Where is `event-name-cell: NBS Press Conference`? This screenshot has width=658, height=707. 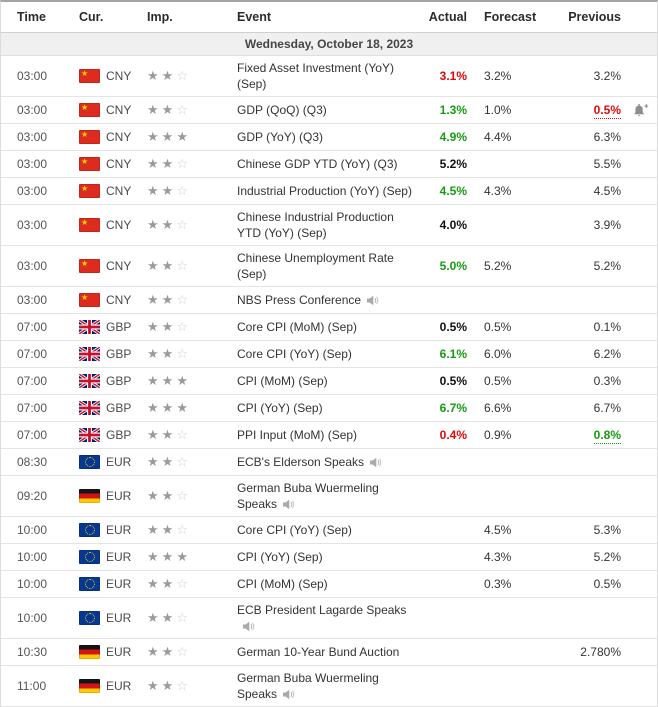 event-name-cell: NBS Press Conference is located at coordinates (331, 300).